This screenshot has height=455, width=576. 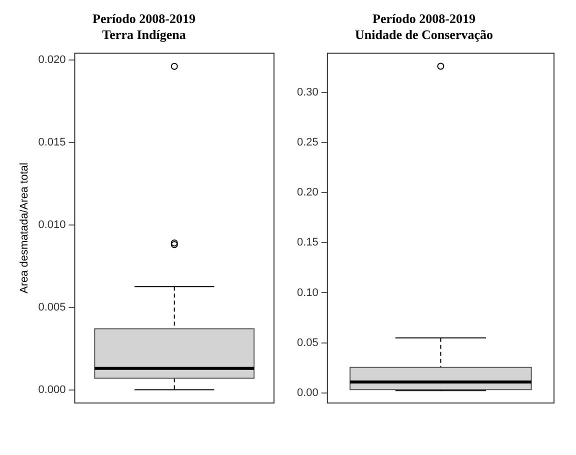 What do you see at coordinates (307, 192) in the screenshot?
I see `y-tick-label: 0.20` at bounding box center [307, 192].